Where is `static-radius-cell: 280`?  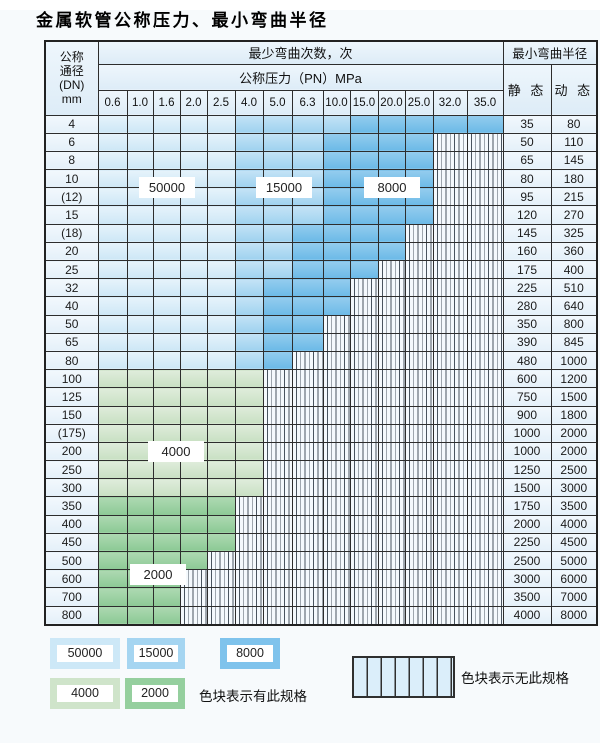 static-radius-cell: 280 is located at coordinates (527, 306).